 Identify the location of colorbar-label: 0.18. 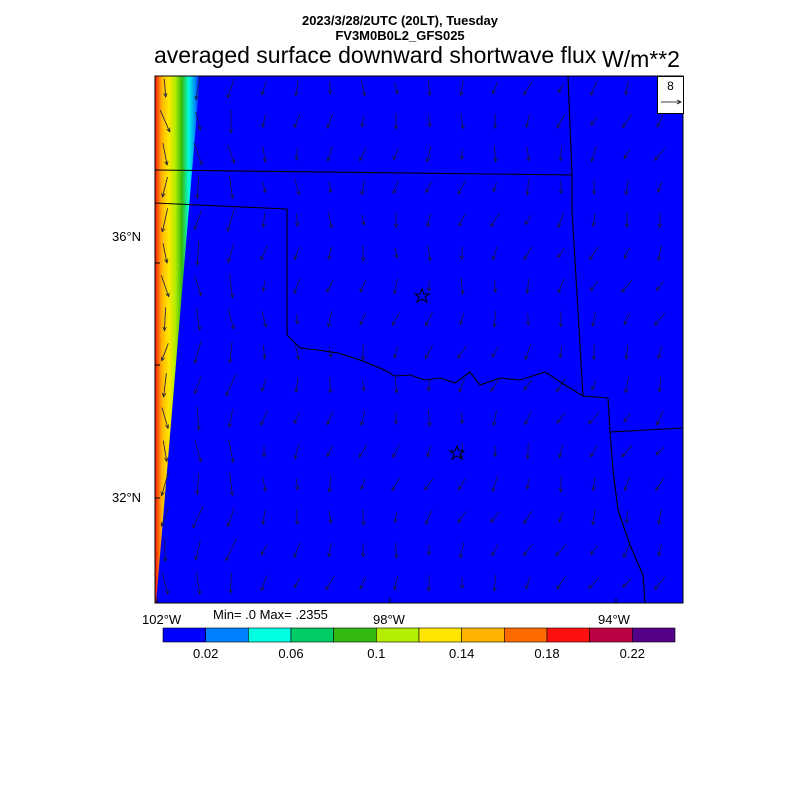
(547, 653).